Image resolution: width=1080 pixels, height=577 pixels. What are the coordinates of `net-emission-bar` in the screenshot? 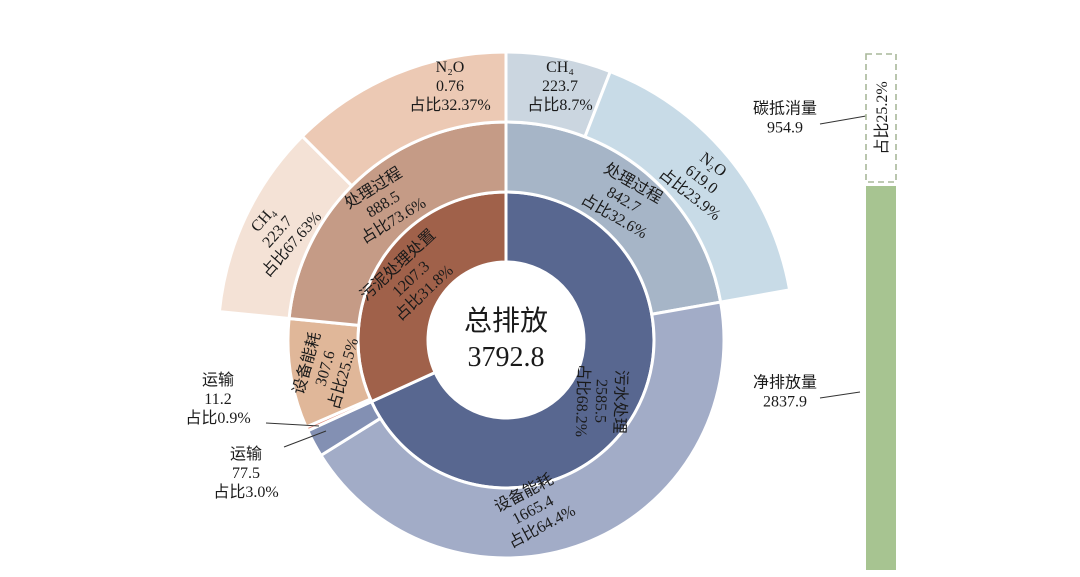 It's located at (881, 378).